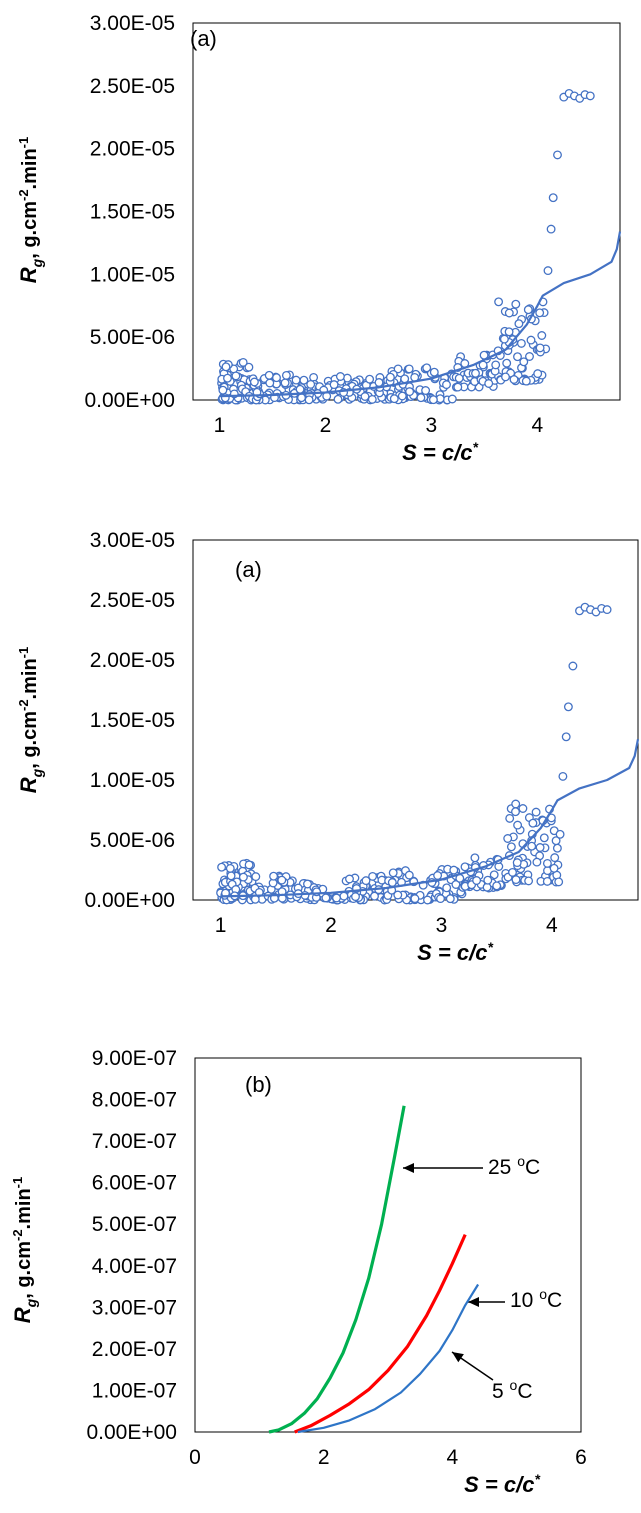  I want to click on y-tick-label: 3.00E-05, so click(132, 23).